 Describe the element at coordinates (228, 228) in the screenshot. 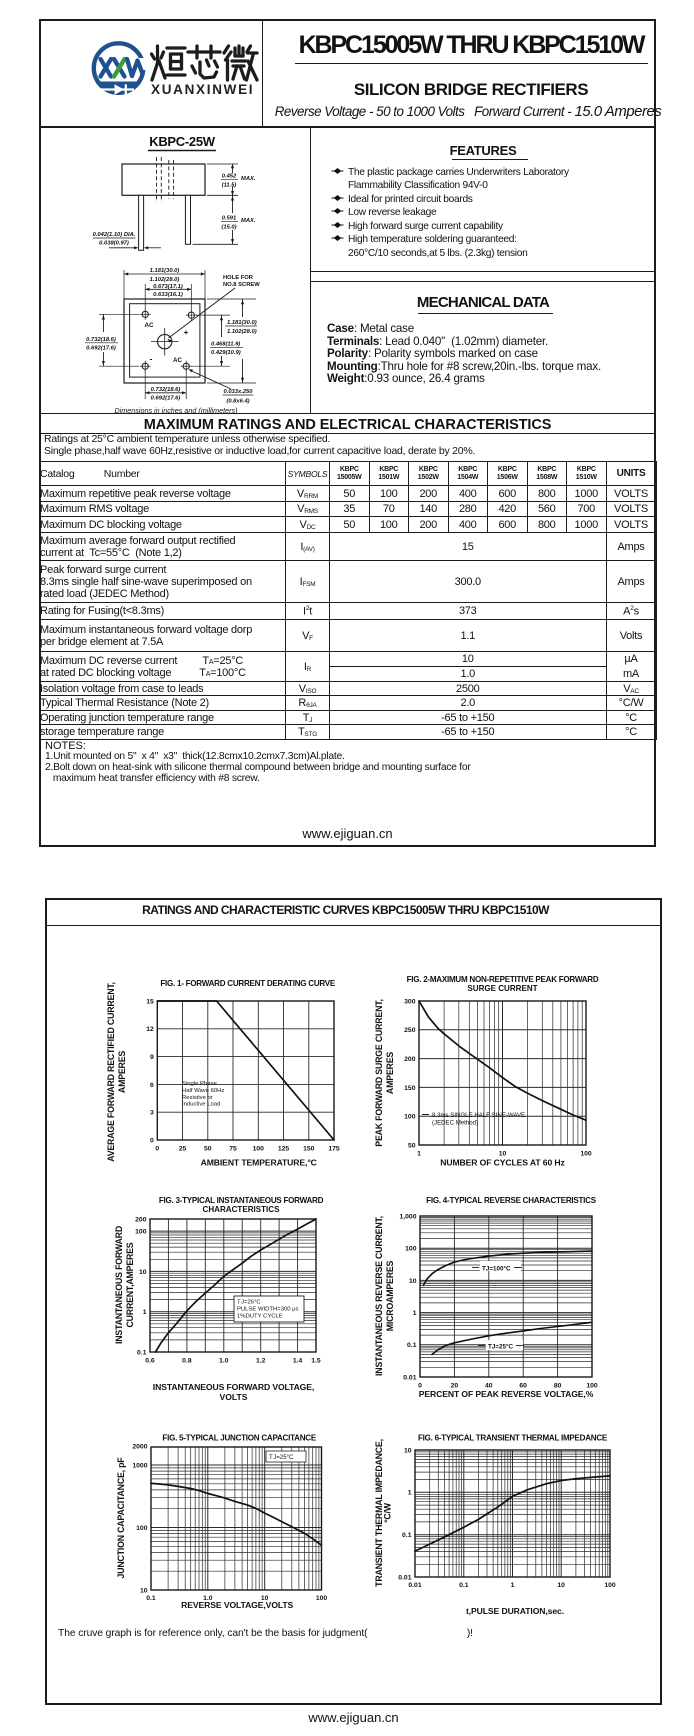

I see `svg-text: (15.0)` at that location.